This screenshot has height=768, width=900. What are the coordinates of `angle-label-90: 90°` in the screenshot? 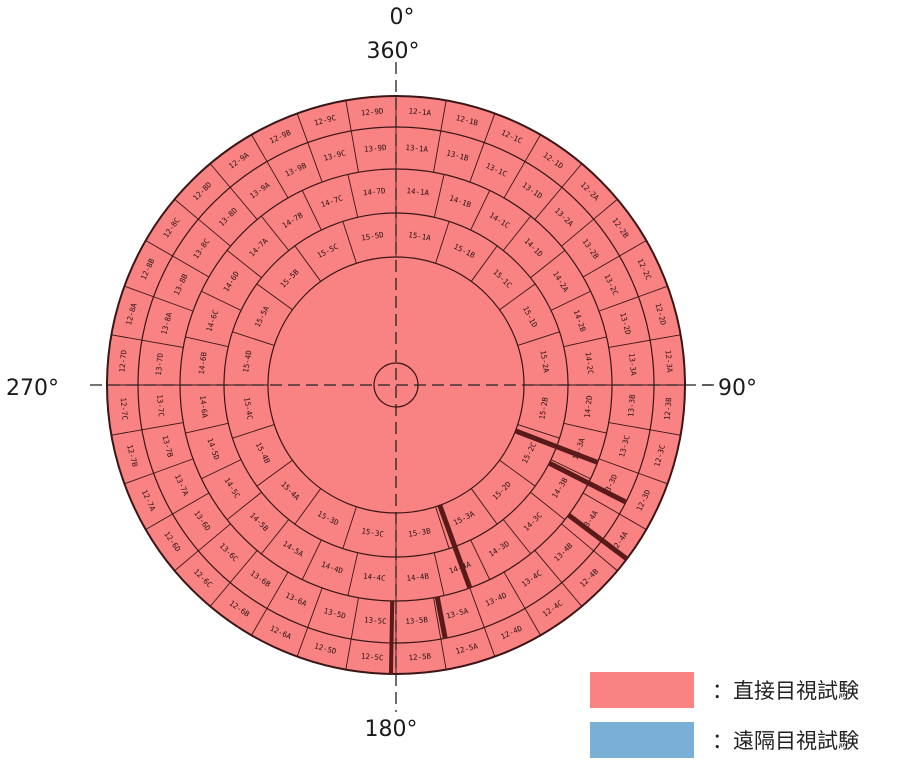 It's located at (737, 388).